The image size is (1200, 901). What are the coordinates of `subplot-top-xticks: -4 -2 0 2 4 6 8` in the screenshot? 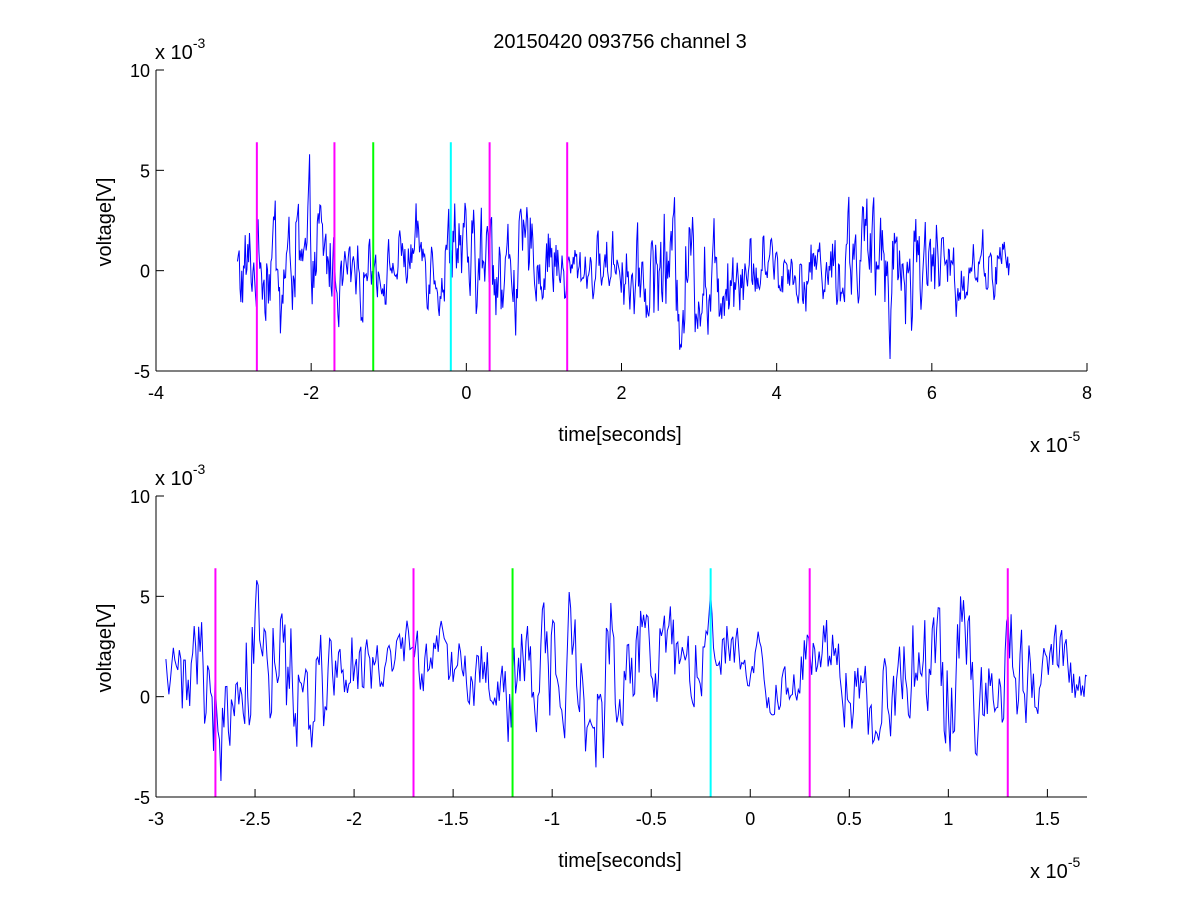 It's located at (620, 383).